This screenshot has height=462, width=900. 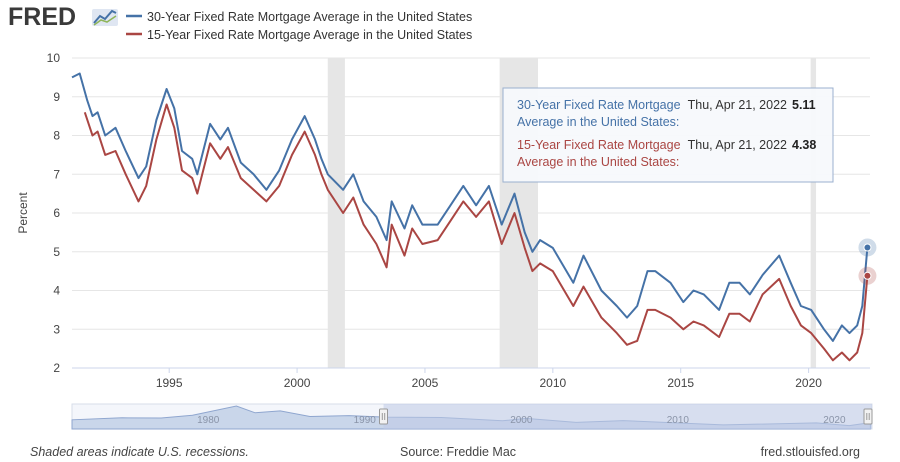 I want to click on y-tick-label: 9, so click(x=56, y=97).